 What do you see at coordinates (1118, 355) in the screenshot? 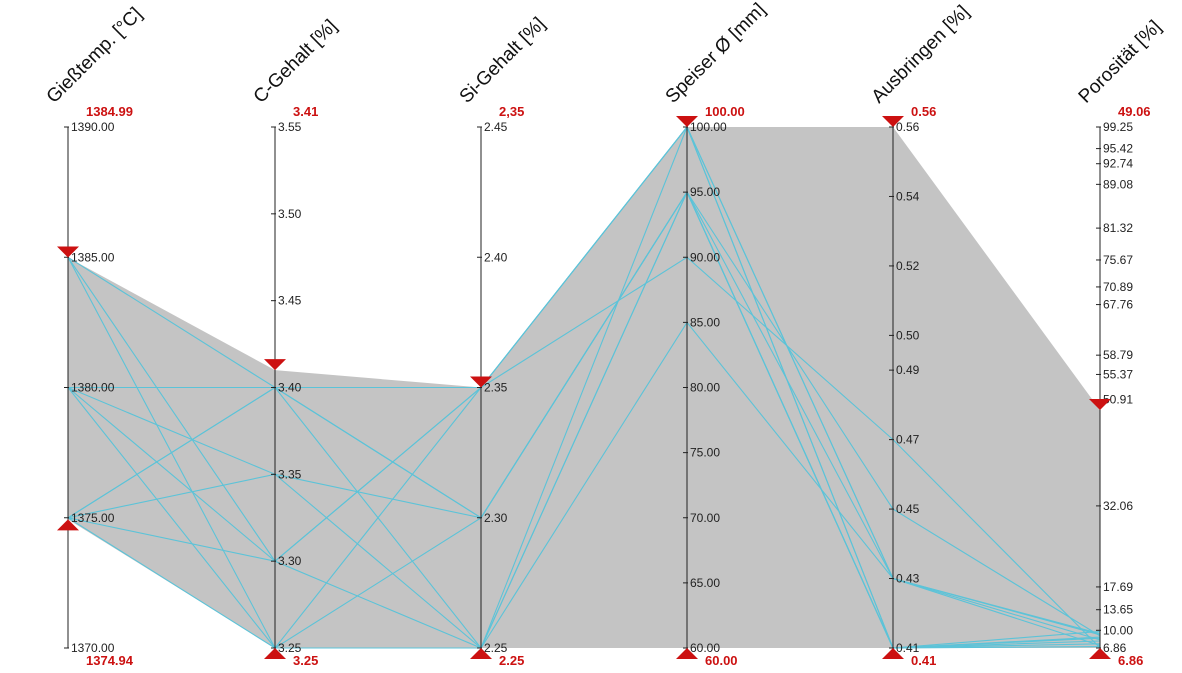
I see `tick-label: 58.79` at bounding box center [1118, 355].